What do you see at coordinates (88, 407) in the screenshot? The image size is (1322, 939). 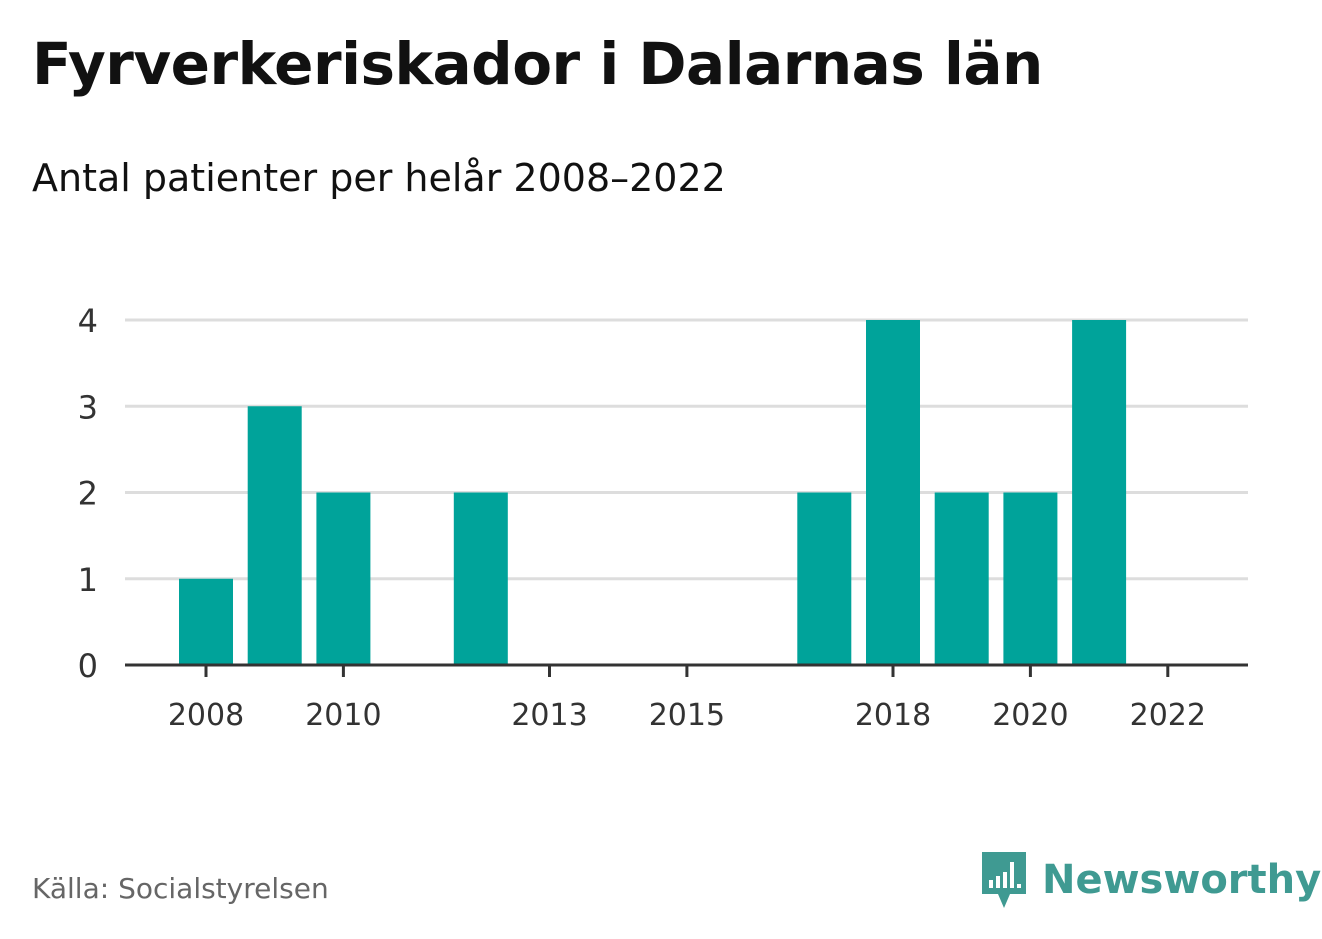 I see `y-tick-label: 3` at bounding box center [88, 407].